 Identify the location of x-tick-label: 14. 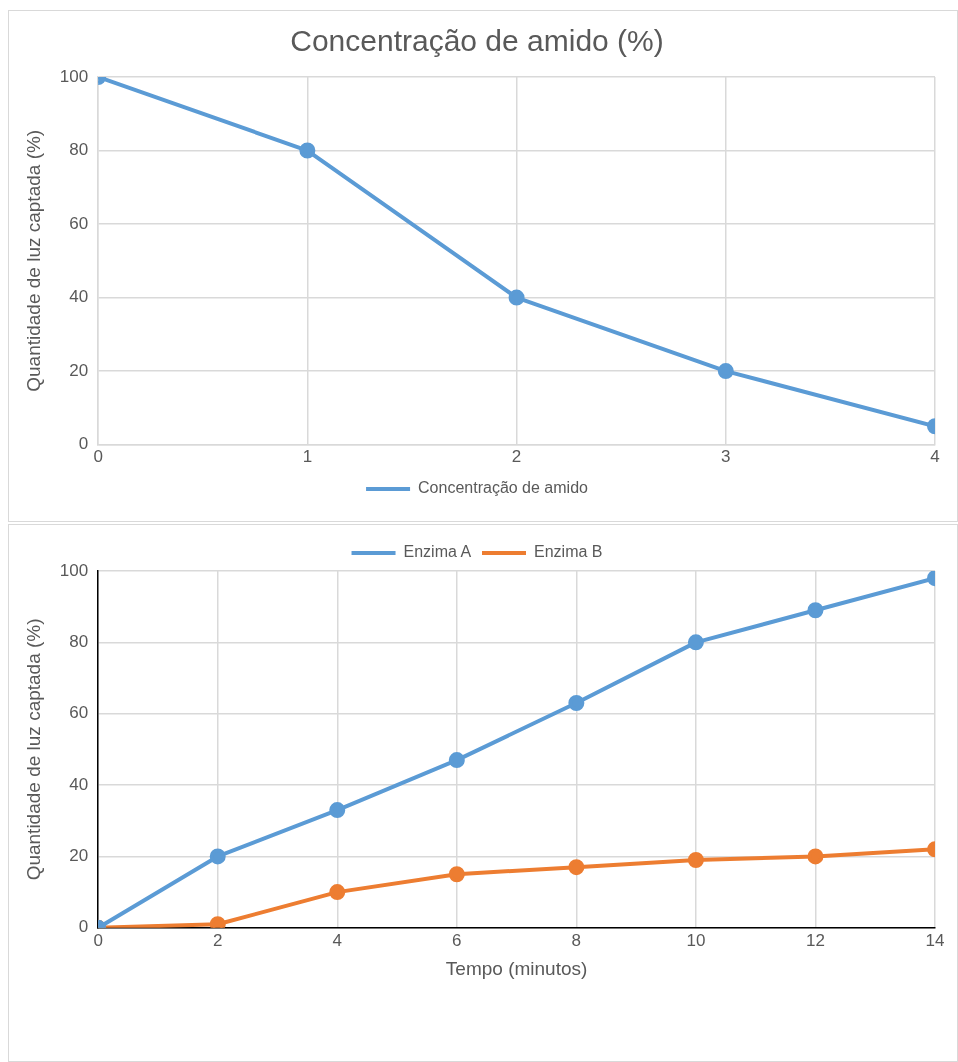
(935, 940).